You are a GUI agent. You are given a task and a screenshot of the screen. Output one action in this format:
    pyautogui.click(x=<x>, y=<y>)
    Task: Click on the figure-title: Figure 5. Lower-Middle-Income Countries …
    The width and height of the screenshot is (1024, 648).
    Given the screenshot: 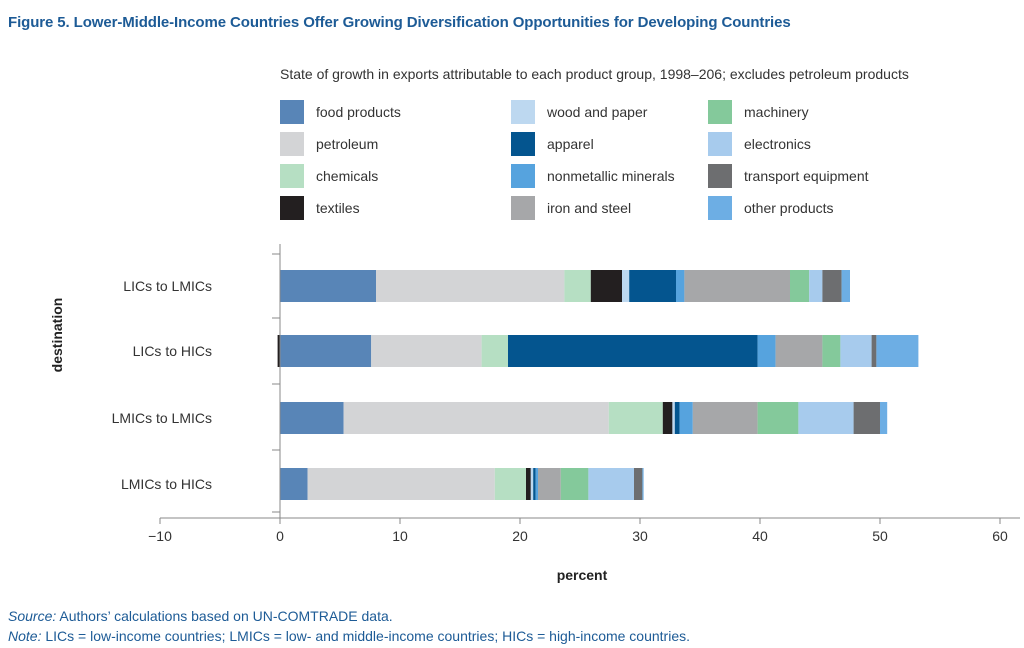 What is the action you would take?
    pyautogui.click(x=399, y=22)
    